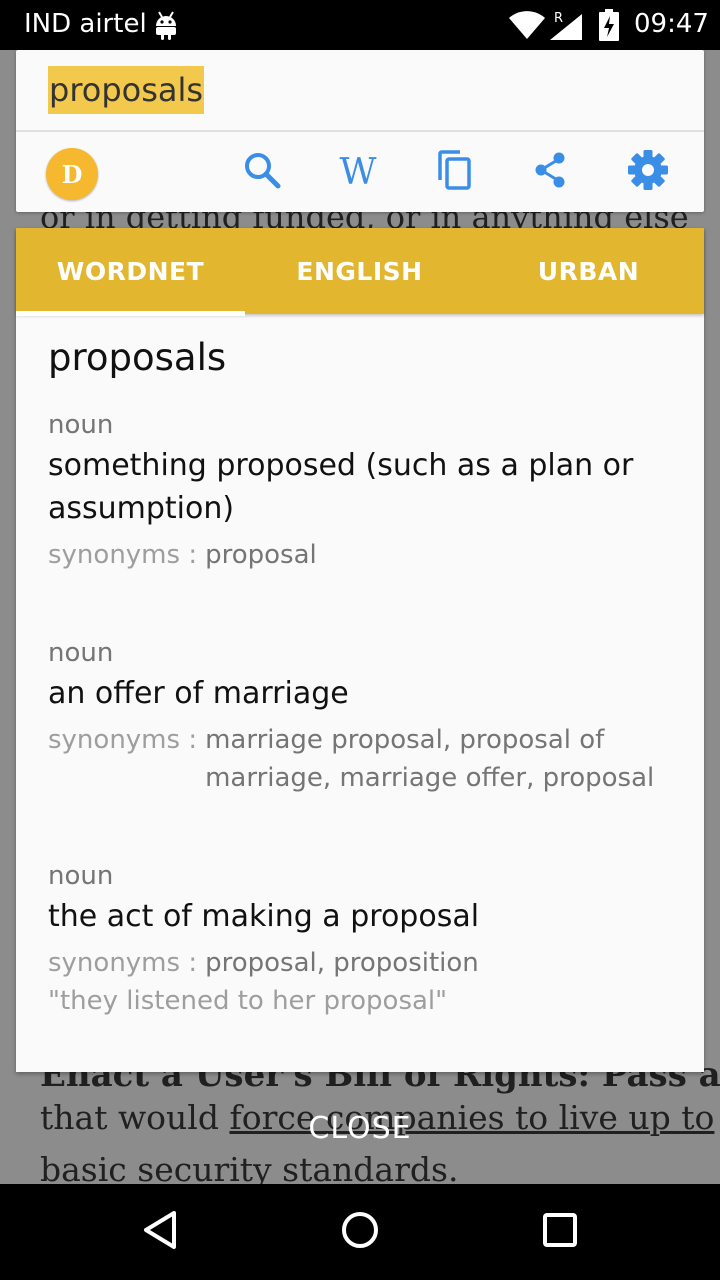 The height and width of the screenshot is (1280, 720). I want to click on signal-icon: R, so click(566, 25).